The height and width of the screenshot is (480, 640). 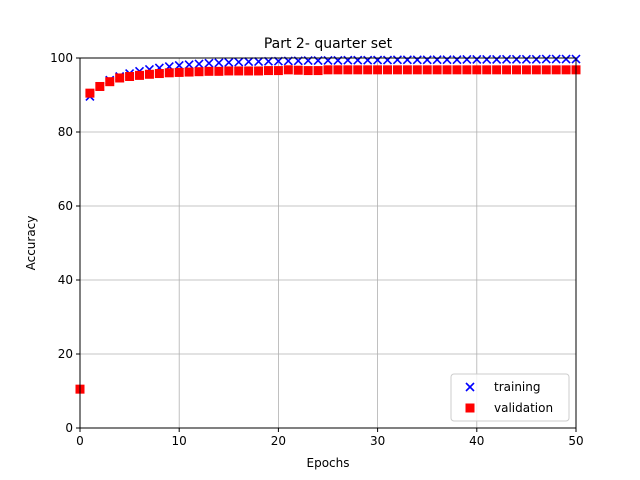 I want to click on x-tick-label: 10, so click(x=179, y=441).